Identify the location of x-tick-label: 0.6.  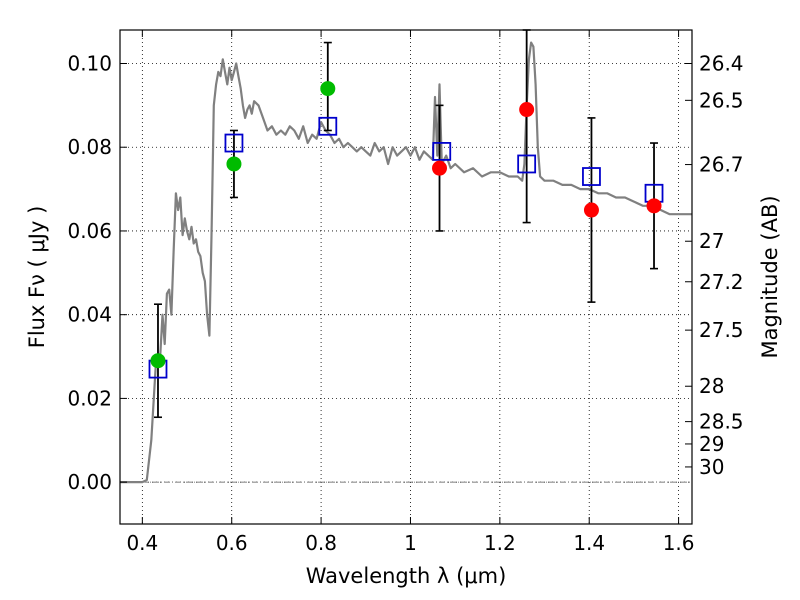
(232, 543).